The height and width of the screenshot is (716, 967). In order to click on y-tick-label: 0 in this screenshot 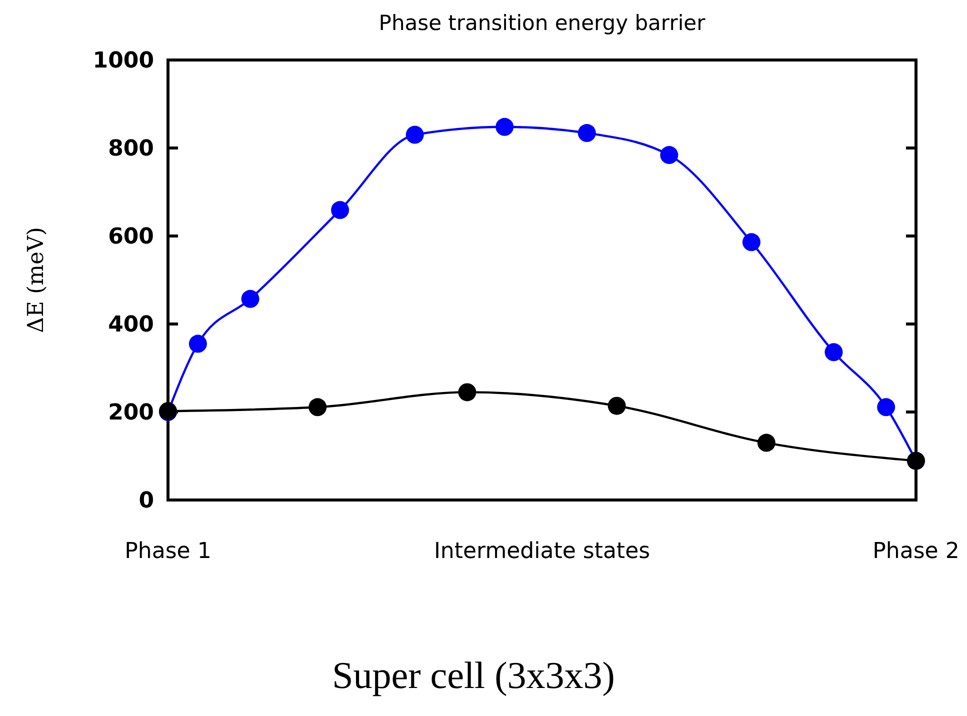, I will do `click(146, 501)`.